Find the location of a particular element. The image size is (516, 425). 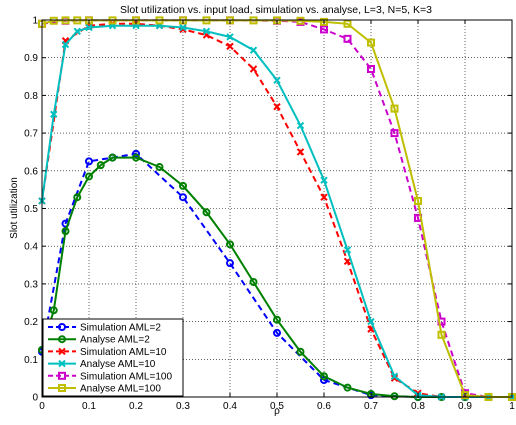

y-tick-label: 0.9 is located at coordinates (31, 58).